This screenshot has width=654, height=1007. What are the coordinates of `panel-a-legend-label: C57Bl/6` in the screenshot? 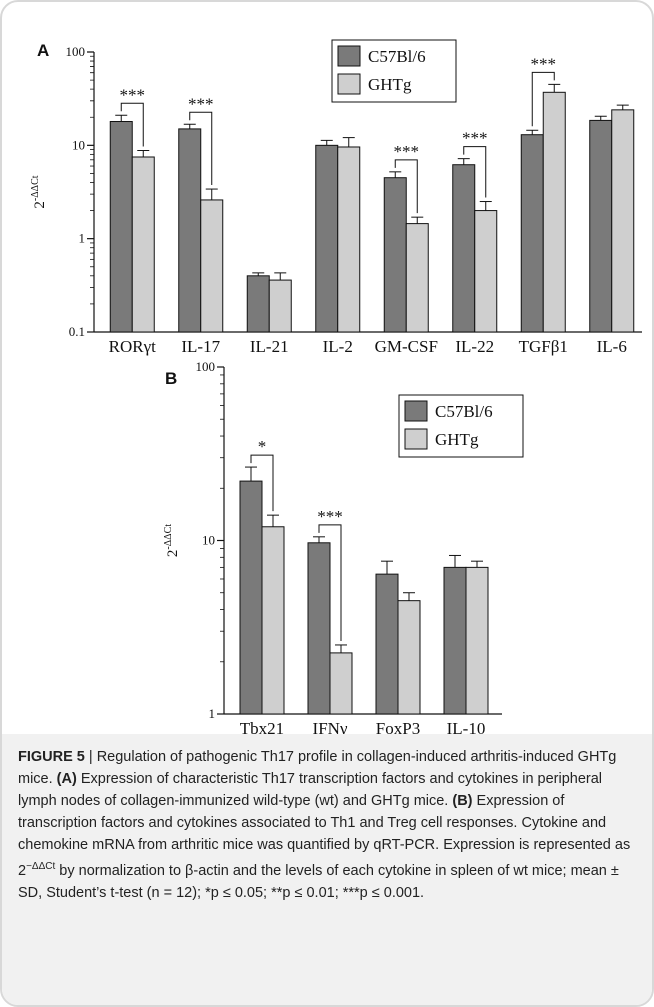 It's located at (397, 56).